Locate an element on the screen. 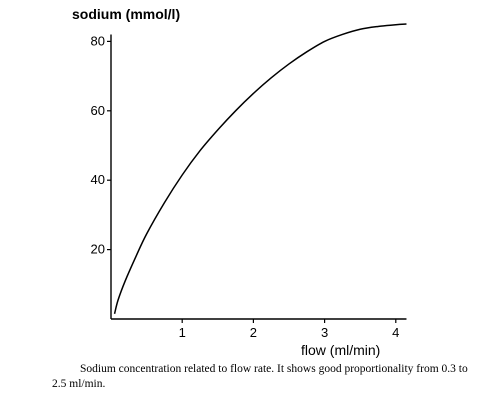 The height and width of the screenshot is (401, 500). x-tick-label: 1 is located at coordinates (182, 332).